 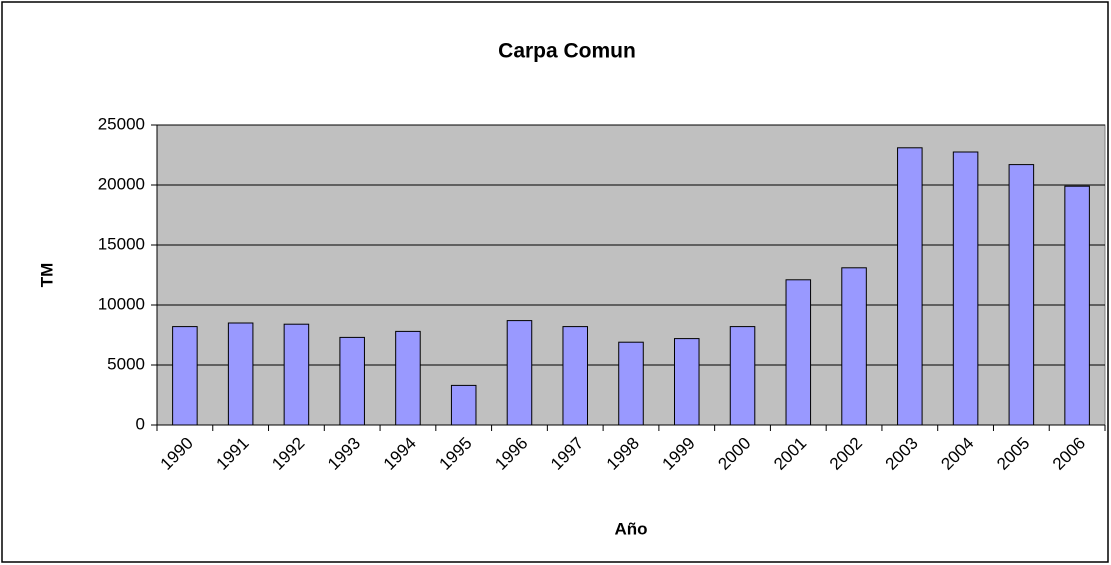 What do you see at coordinates (121, 243) in the screenshot?
I see `y-tick-label: 15000` at bounding box center [121, 243].